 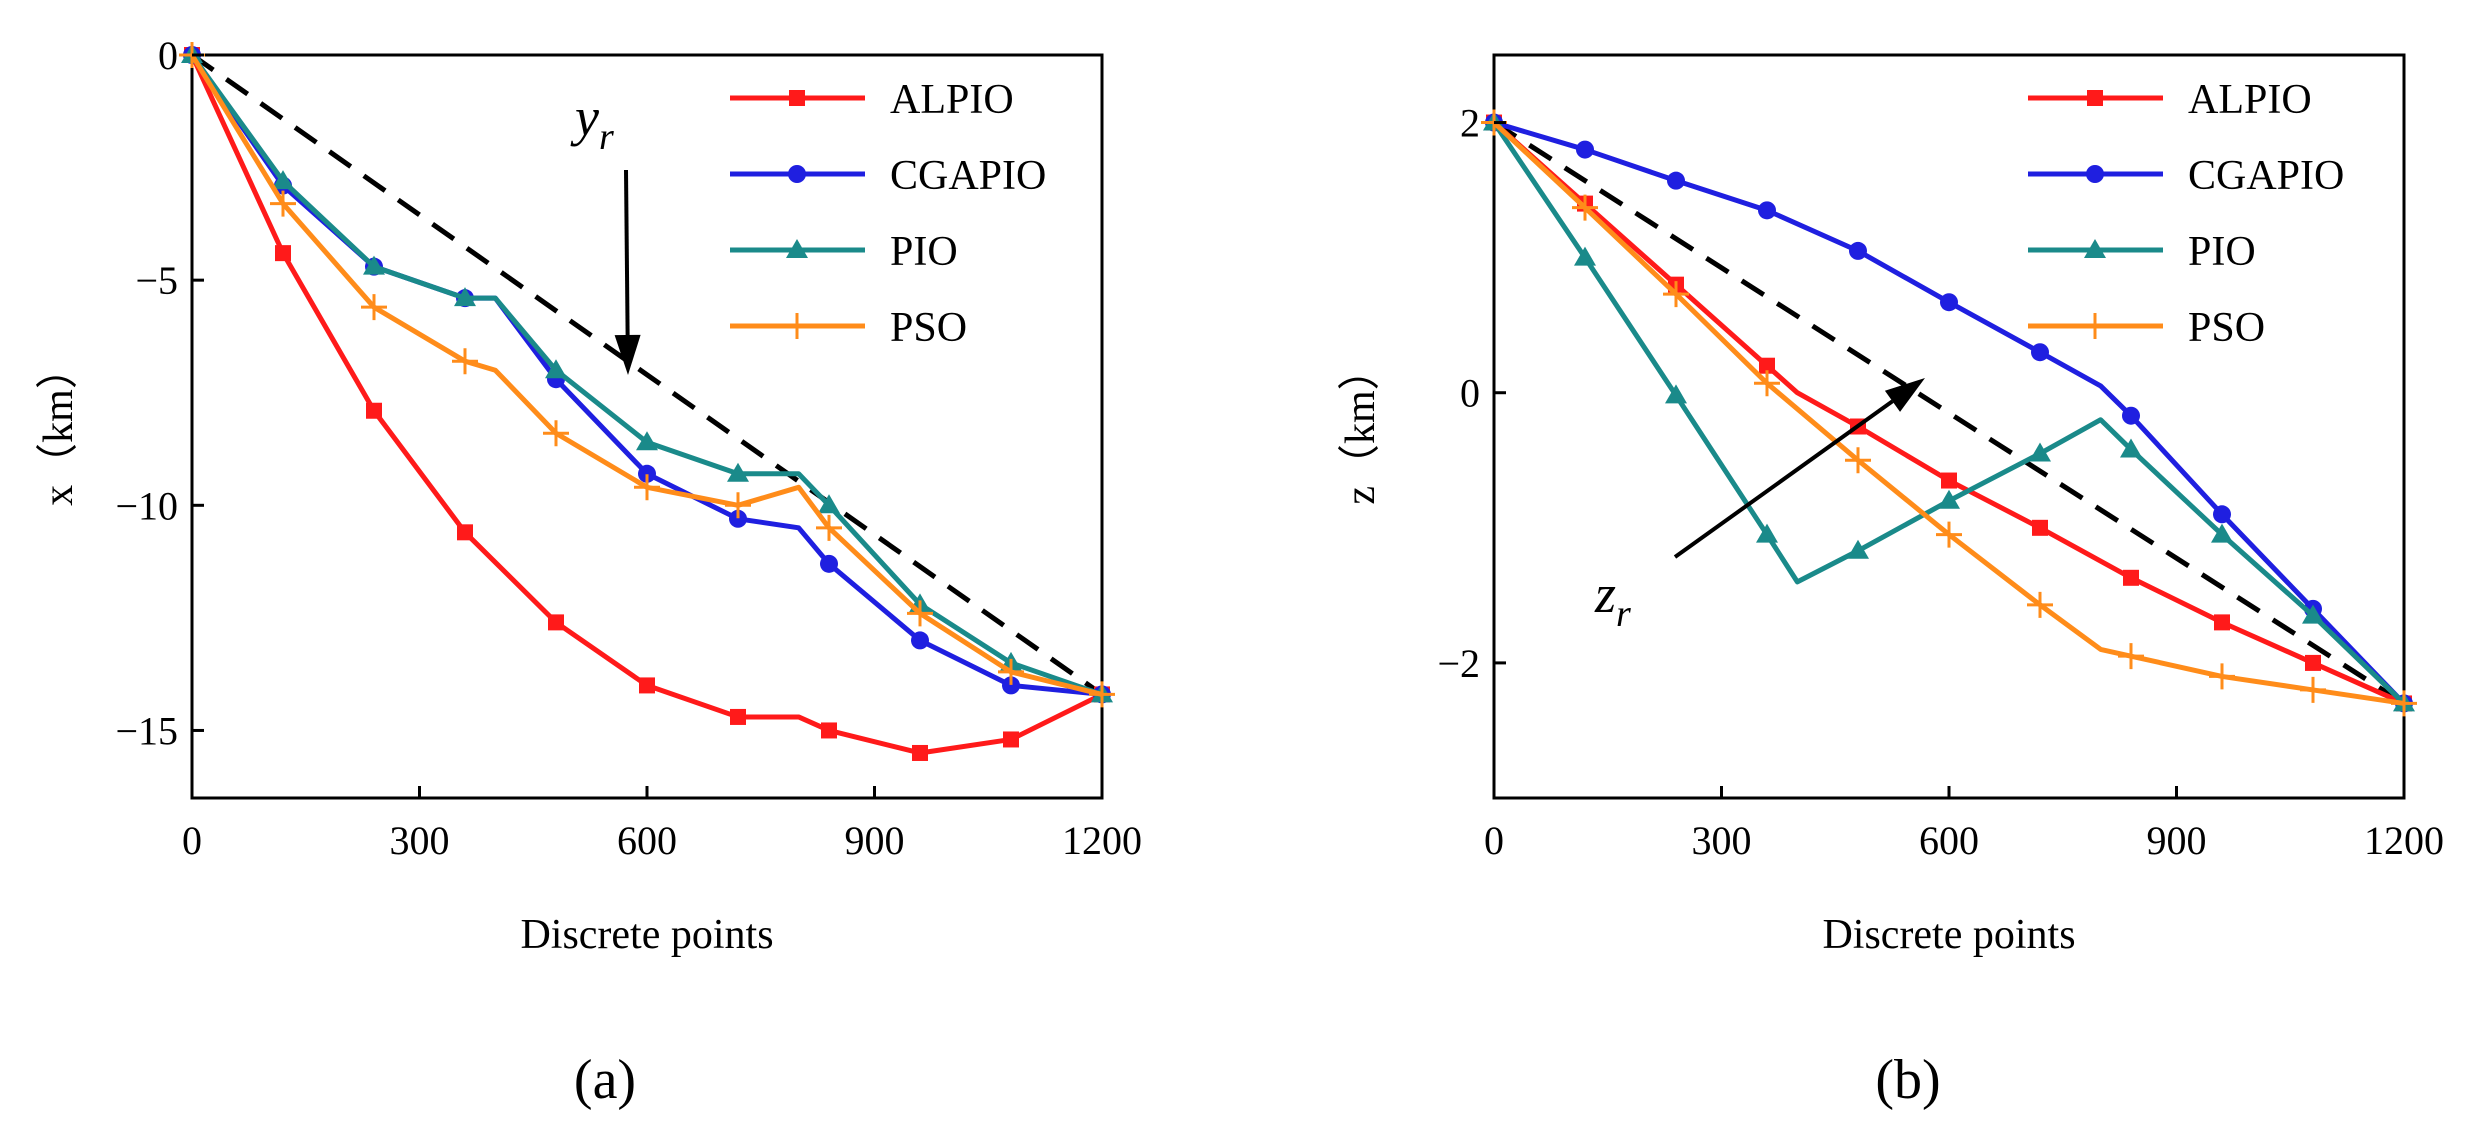 What do you see at coordinates (1612, 599) in the screenshot?
I see `annotation-text: zr` at bounding box center [1612, 599].